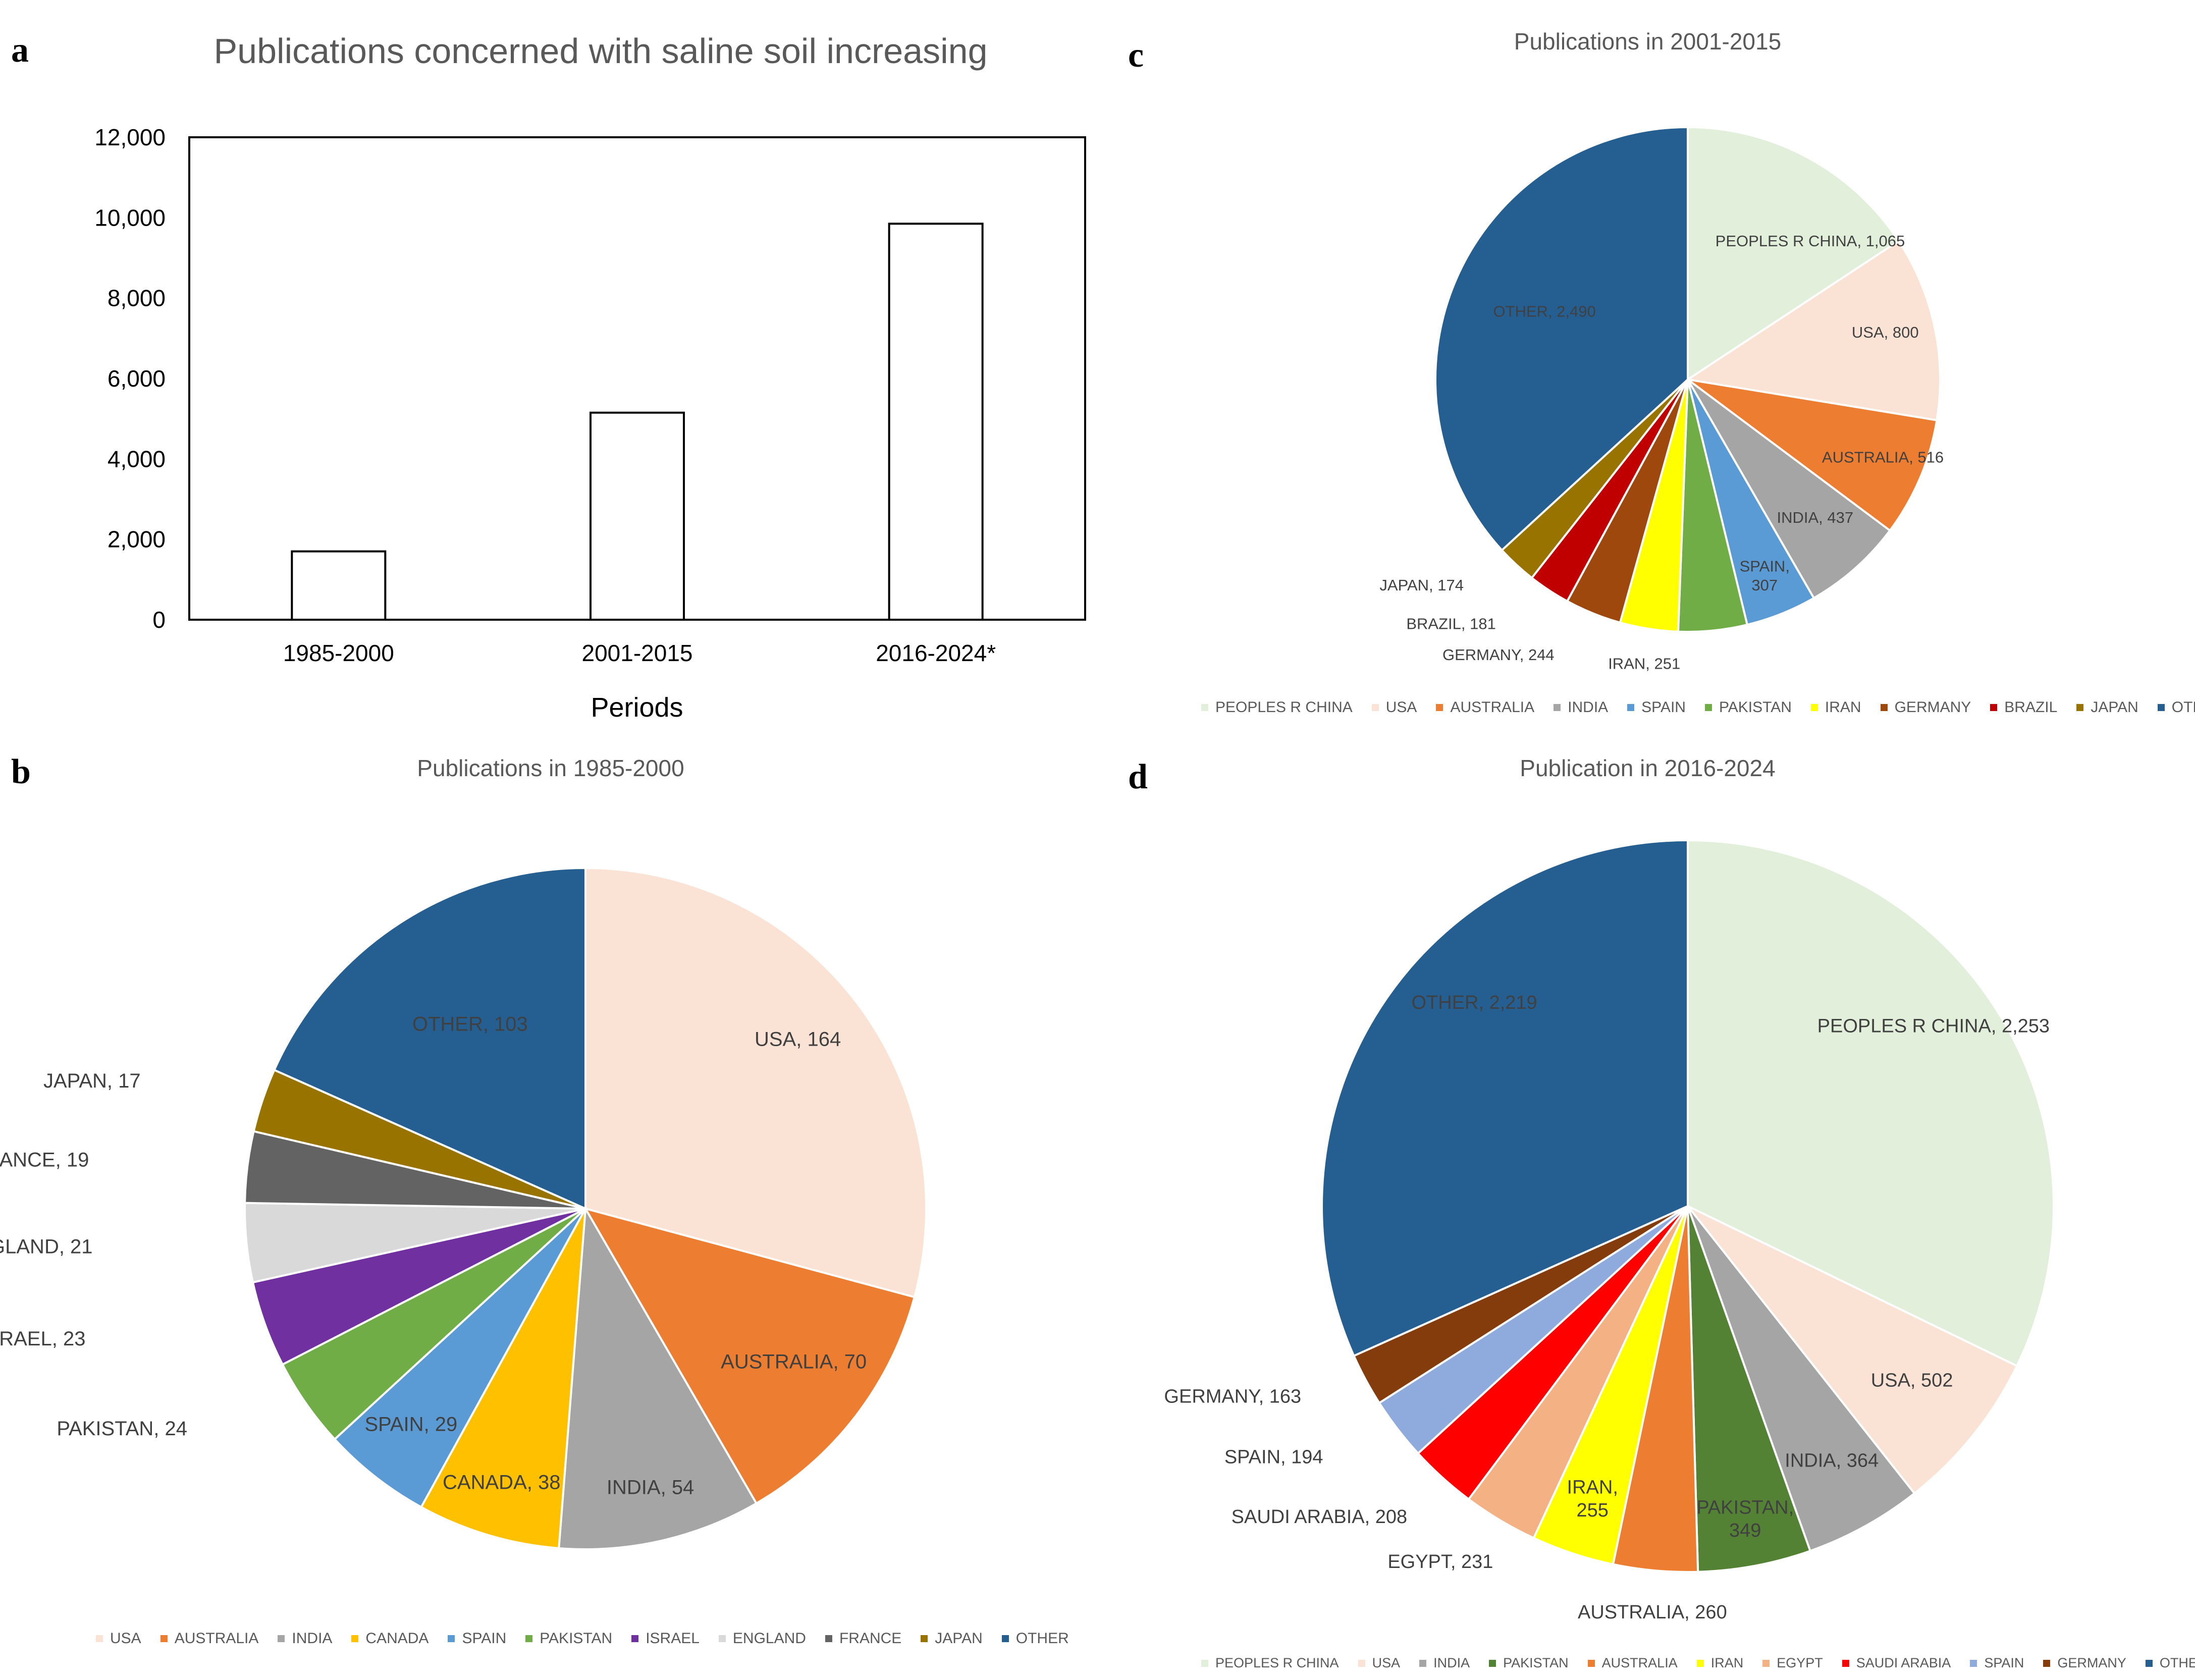 This screenshot has height=1680, width=2195. I want to click on legend-label: GERMANY, so click(1932, 708).